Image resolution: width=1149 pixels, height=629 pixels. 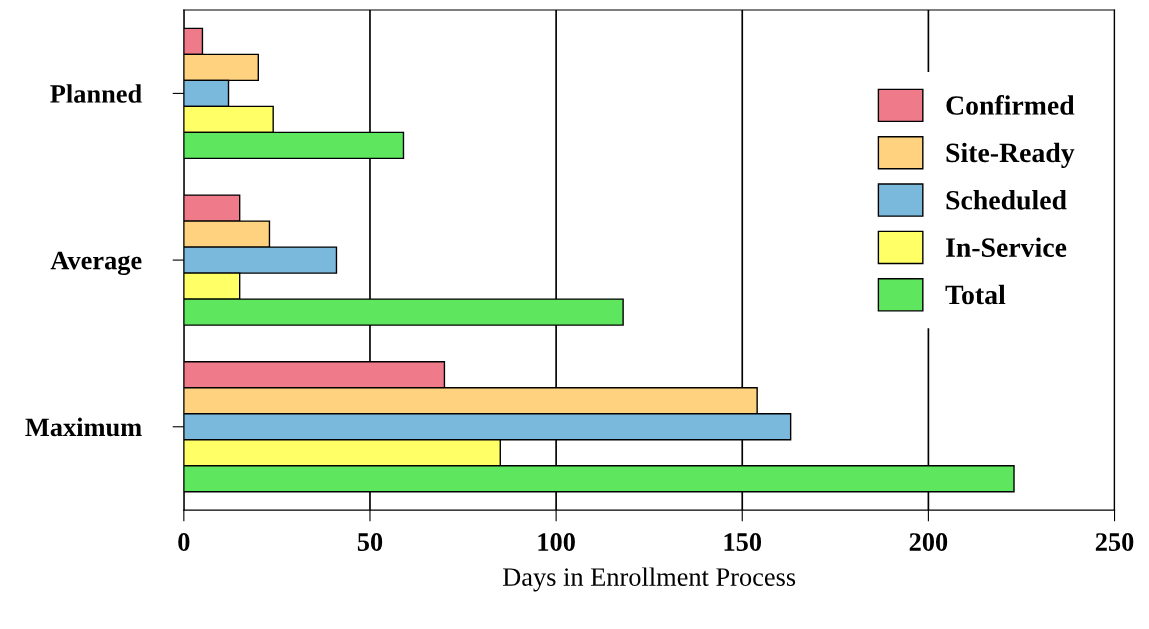 I want to click on legend-label: In-Service, so click(x=1006, y=247).